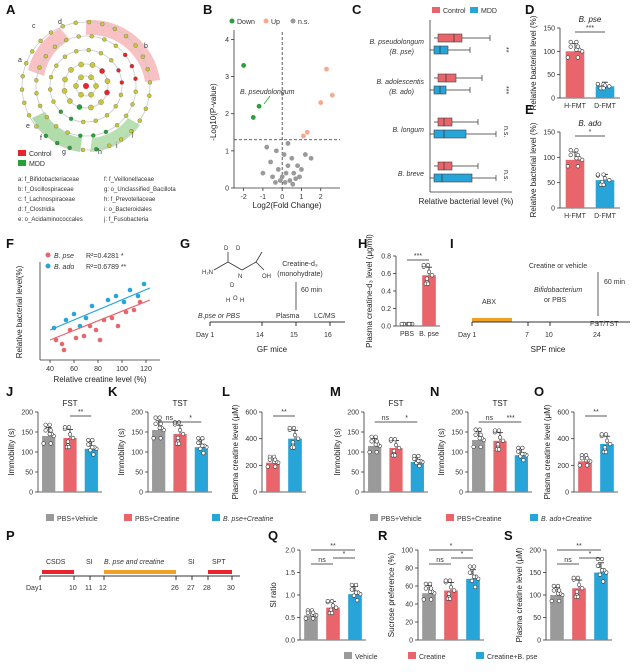 This screenshot has height=672, width=640. I want to click on label-gf-mice: GF mice, so click(272, 349).